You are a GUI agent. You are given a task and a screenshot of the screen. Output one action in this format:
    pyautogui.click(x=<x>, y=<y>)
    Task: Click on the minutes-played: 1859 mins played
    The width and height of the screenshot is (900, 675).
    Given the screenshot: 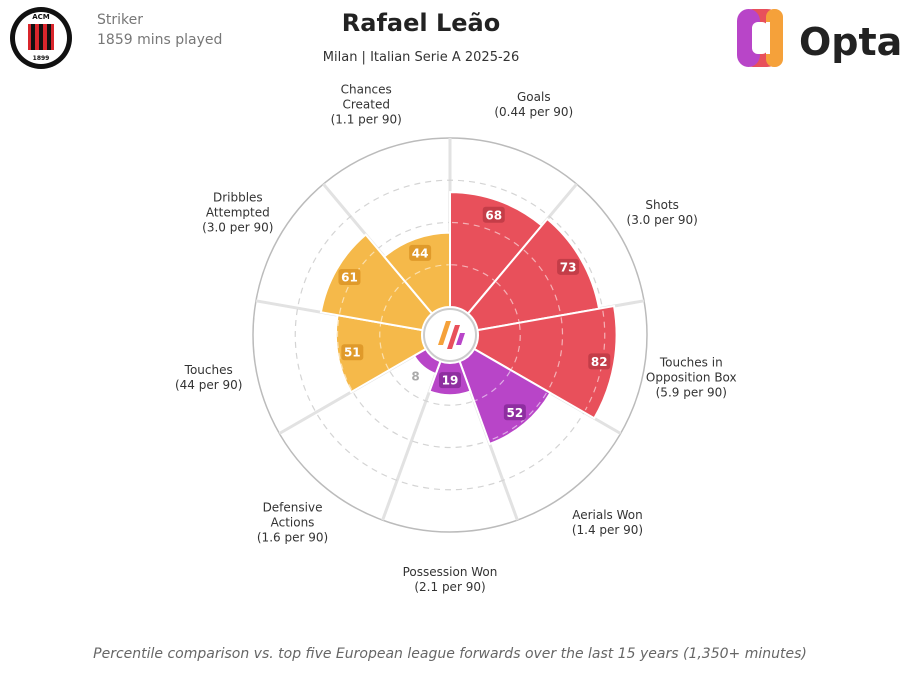 What is the action you would take?
    pyautogui.click(x=159, y=40)
    